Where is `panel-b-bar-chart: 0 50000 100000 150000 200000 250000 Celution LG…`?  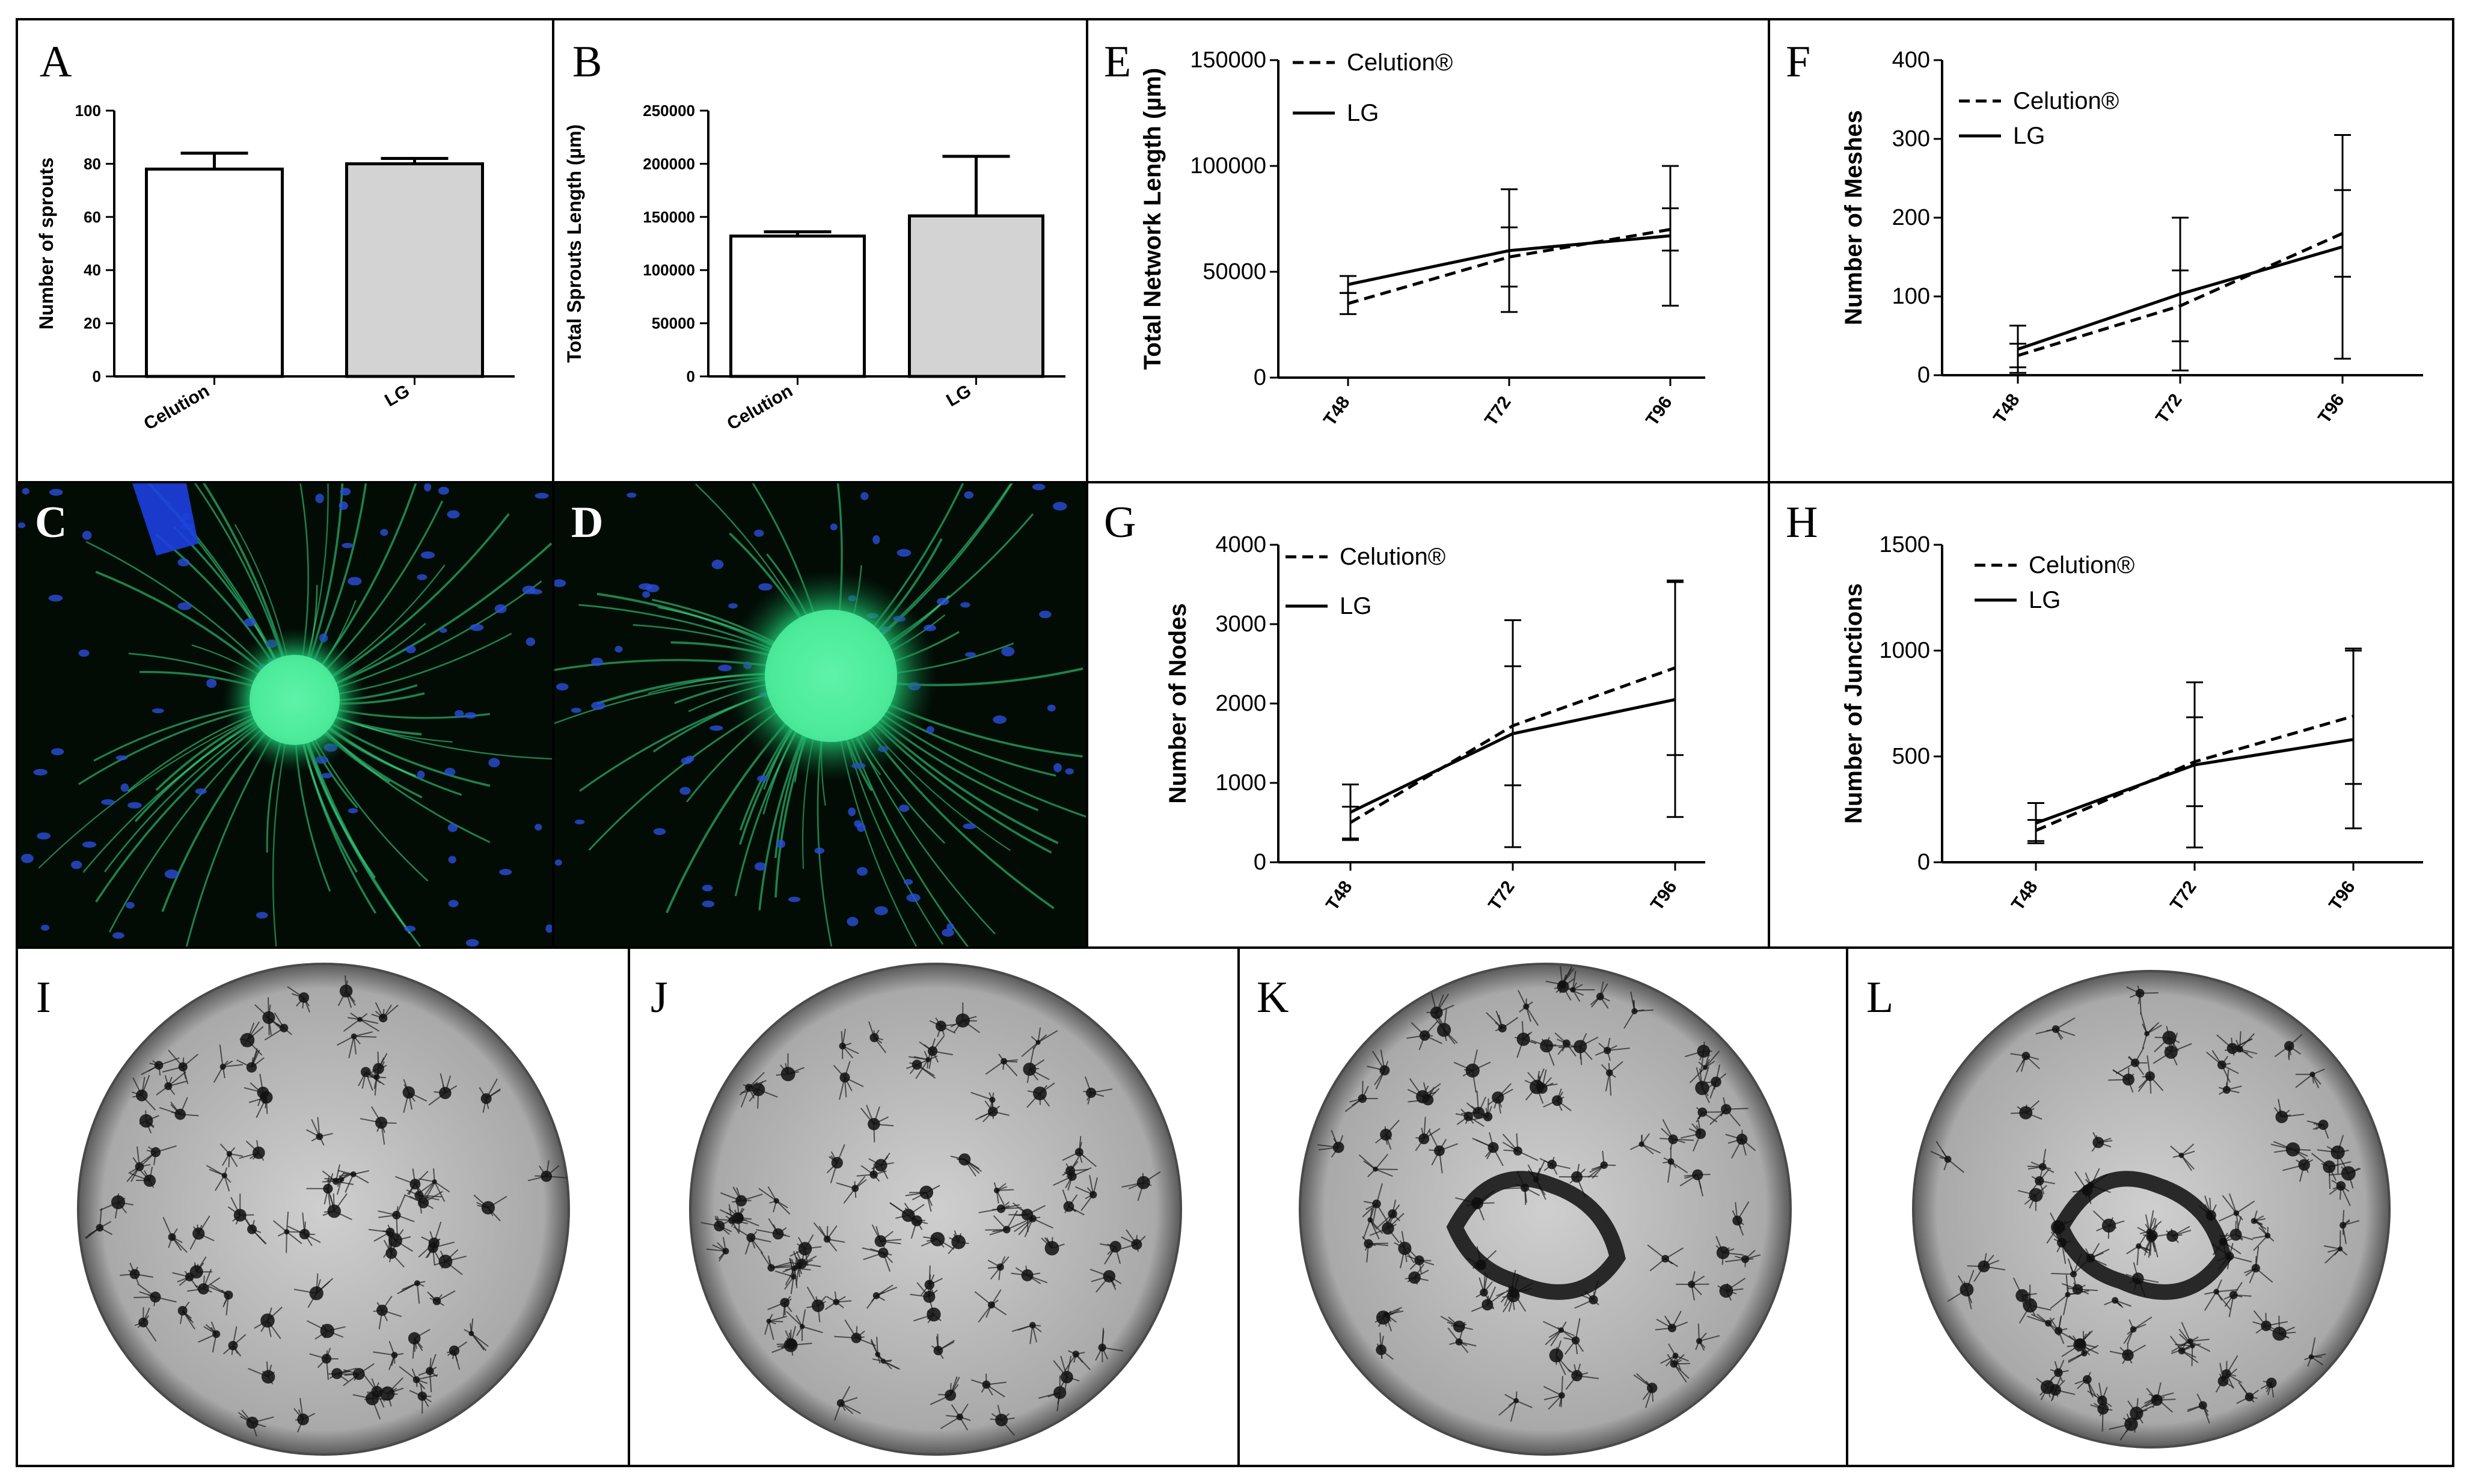 panel-b-bar-chart: 0 50000 100000 150000 200000 250000 Celution LG… is located at coordinates (820, 250).